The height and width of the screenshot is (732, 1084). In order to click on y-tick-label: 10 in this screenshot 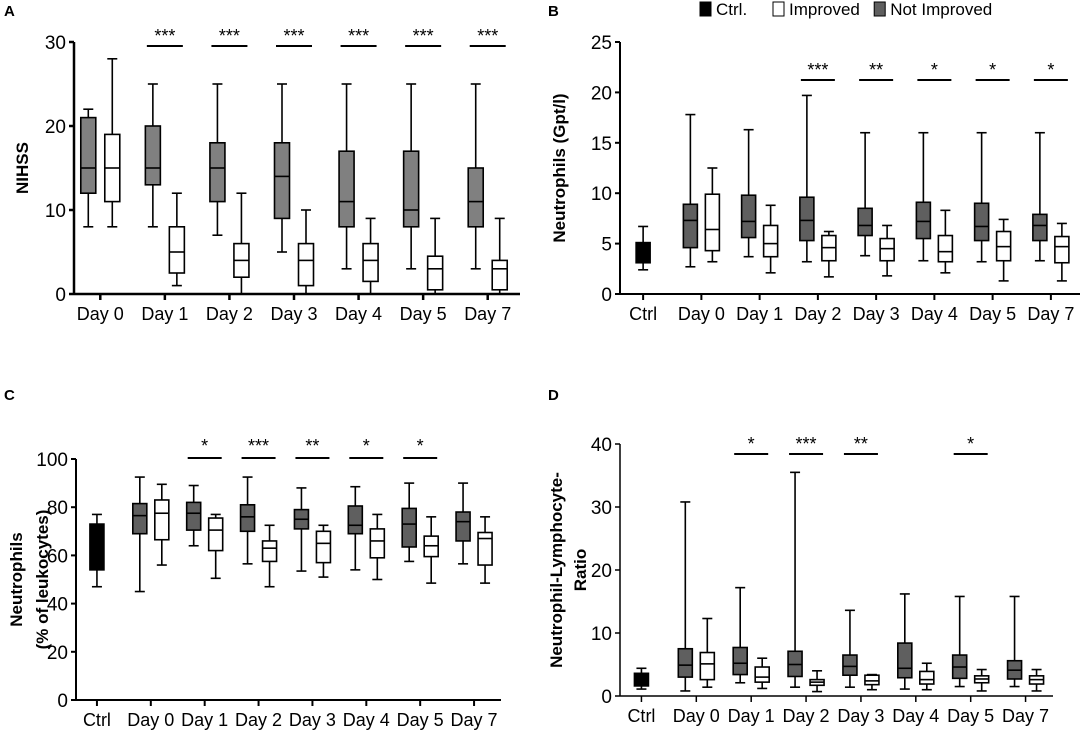, I will do `click(601, 194)`.